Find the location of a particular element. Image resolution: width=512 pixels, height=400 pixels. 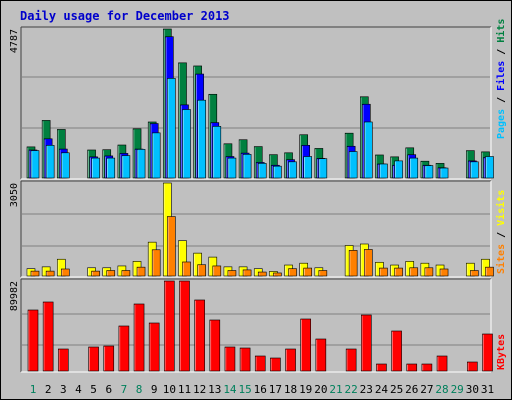

y-max-label-3: 89982 is located at coordinates (14, 296).